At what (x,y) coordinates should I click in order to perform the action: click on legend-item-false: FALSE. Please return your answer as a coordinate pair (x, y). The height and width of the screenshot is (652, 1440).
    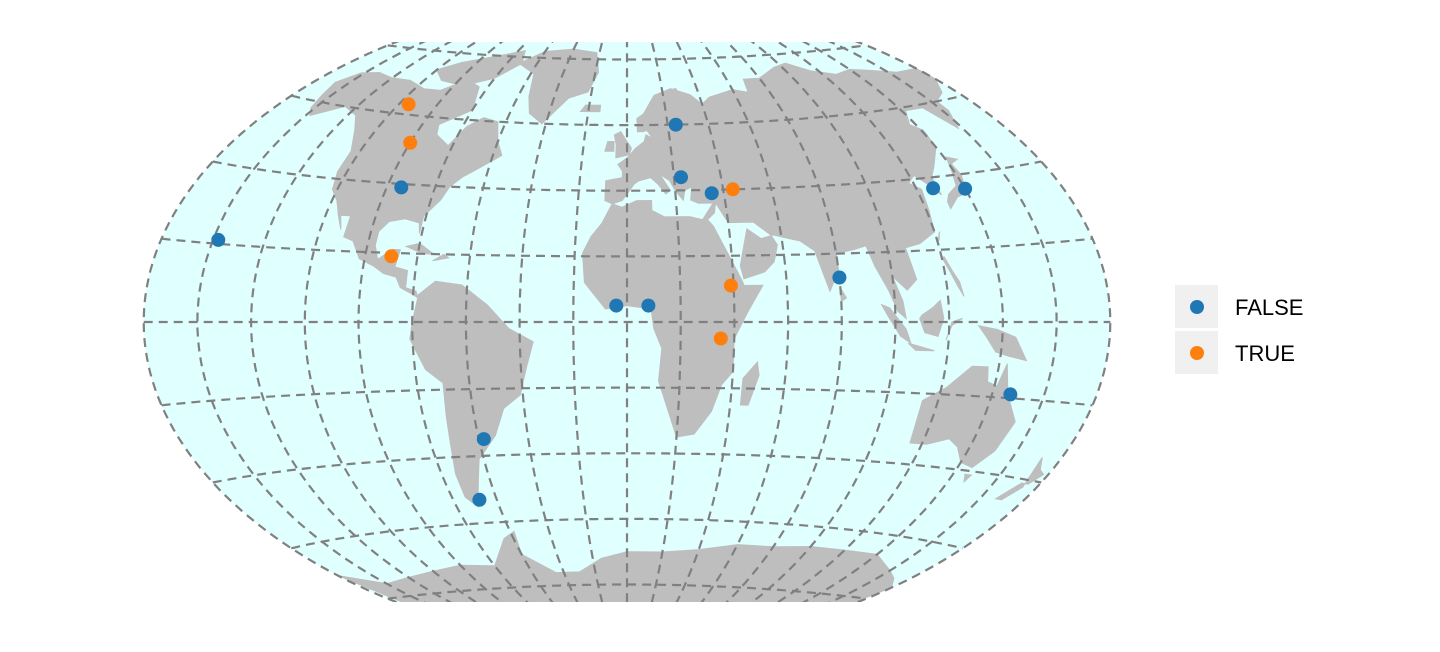
    Looking at the image, I should click on (1239, 308).